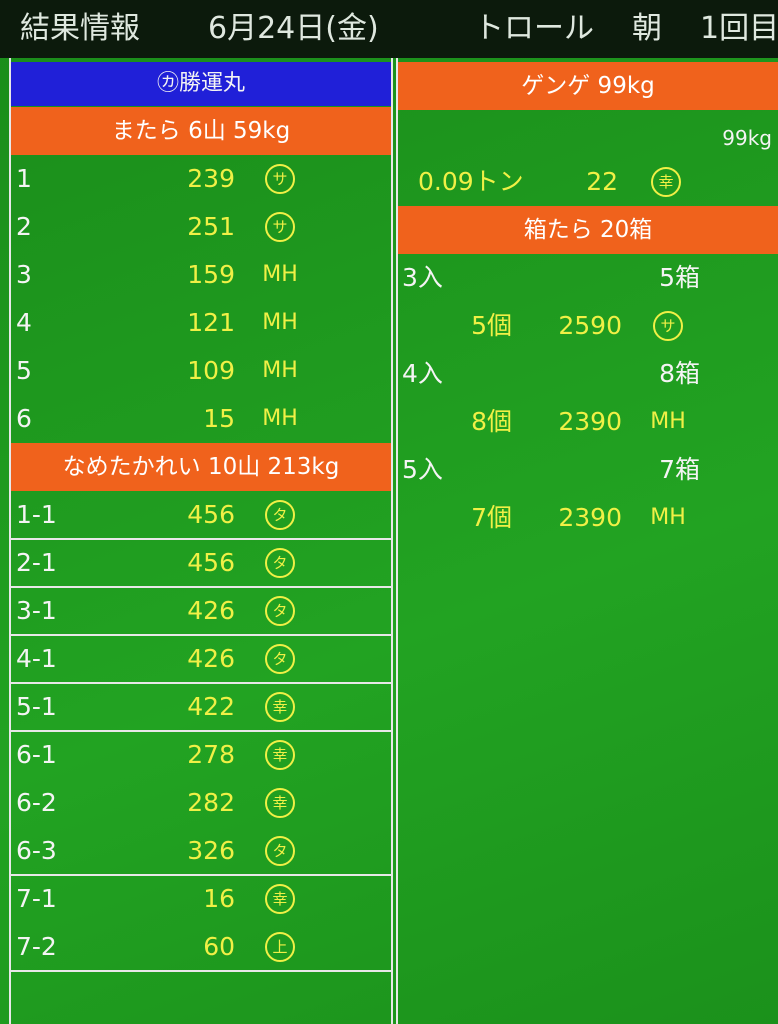  What do you see at coordinates (211, 850) in the screenshot?
I see `price: 326` at bounding box center [211, 850].